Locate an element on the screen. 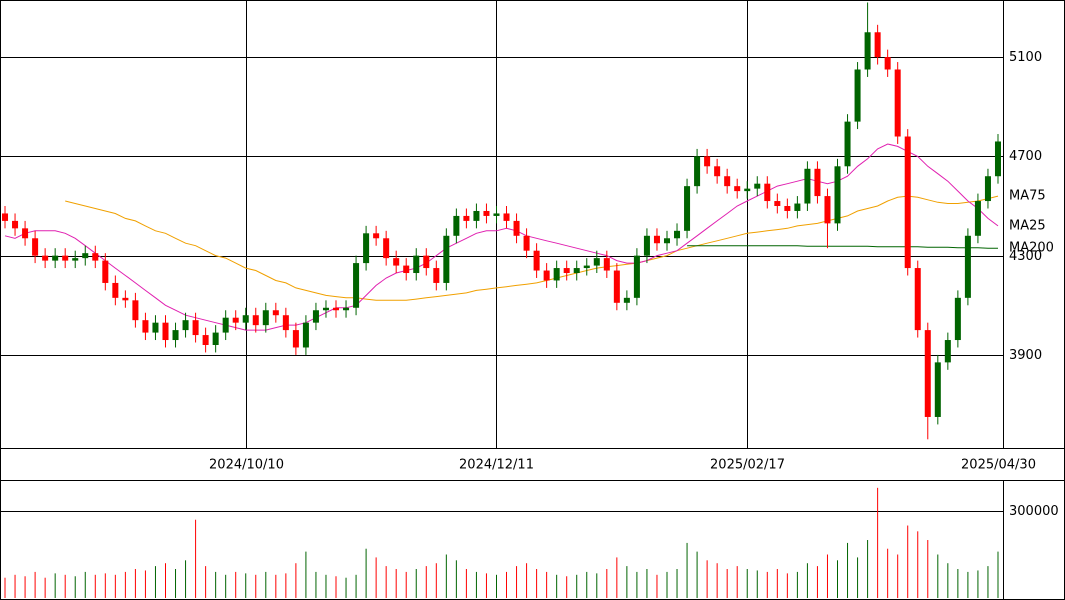  y-tick-label: 4700 is located at coordinates (1025, 156).